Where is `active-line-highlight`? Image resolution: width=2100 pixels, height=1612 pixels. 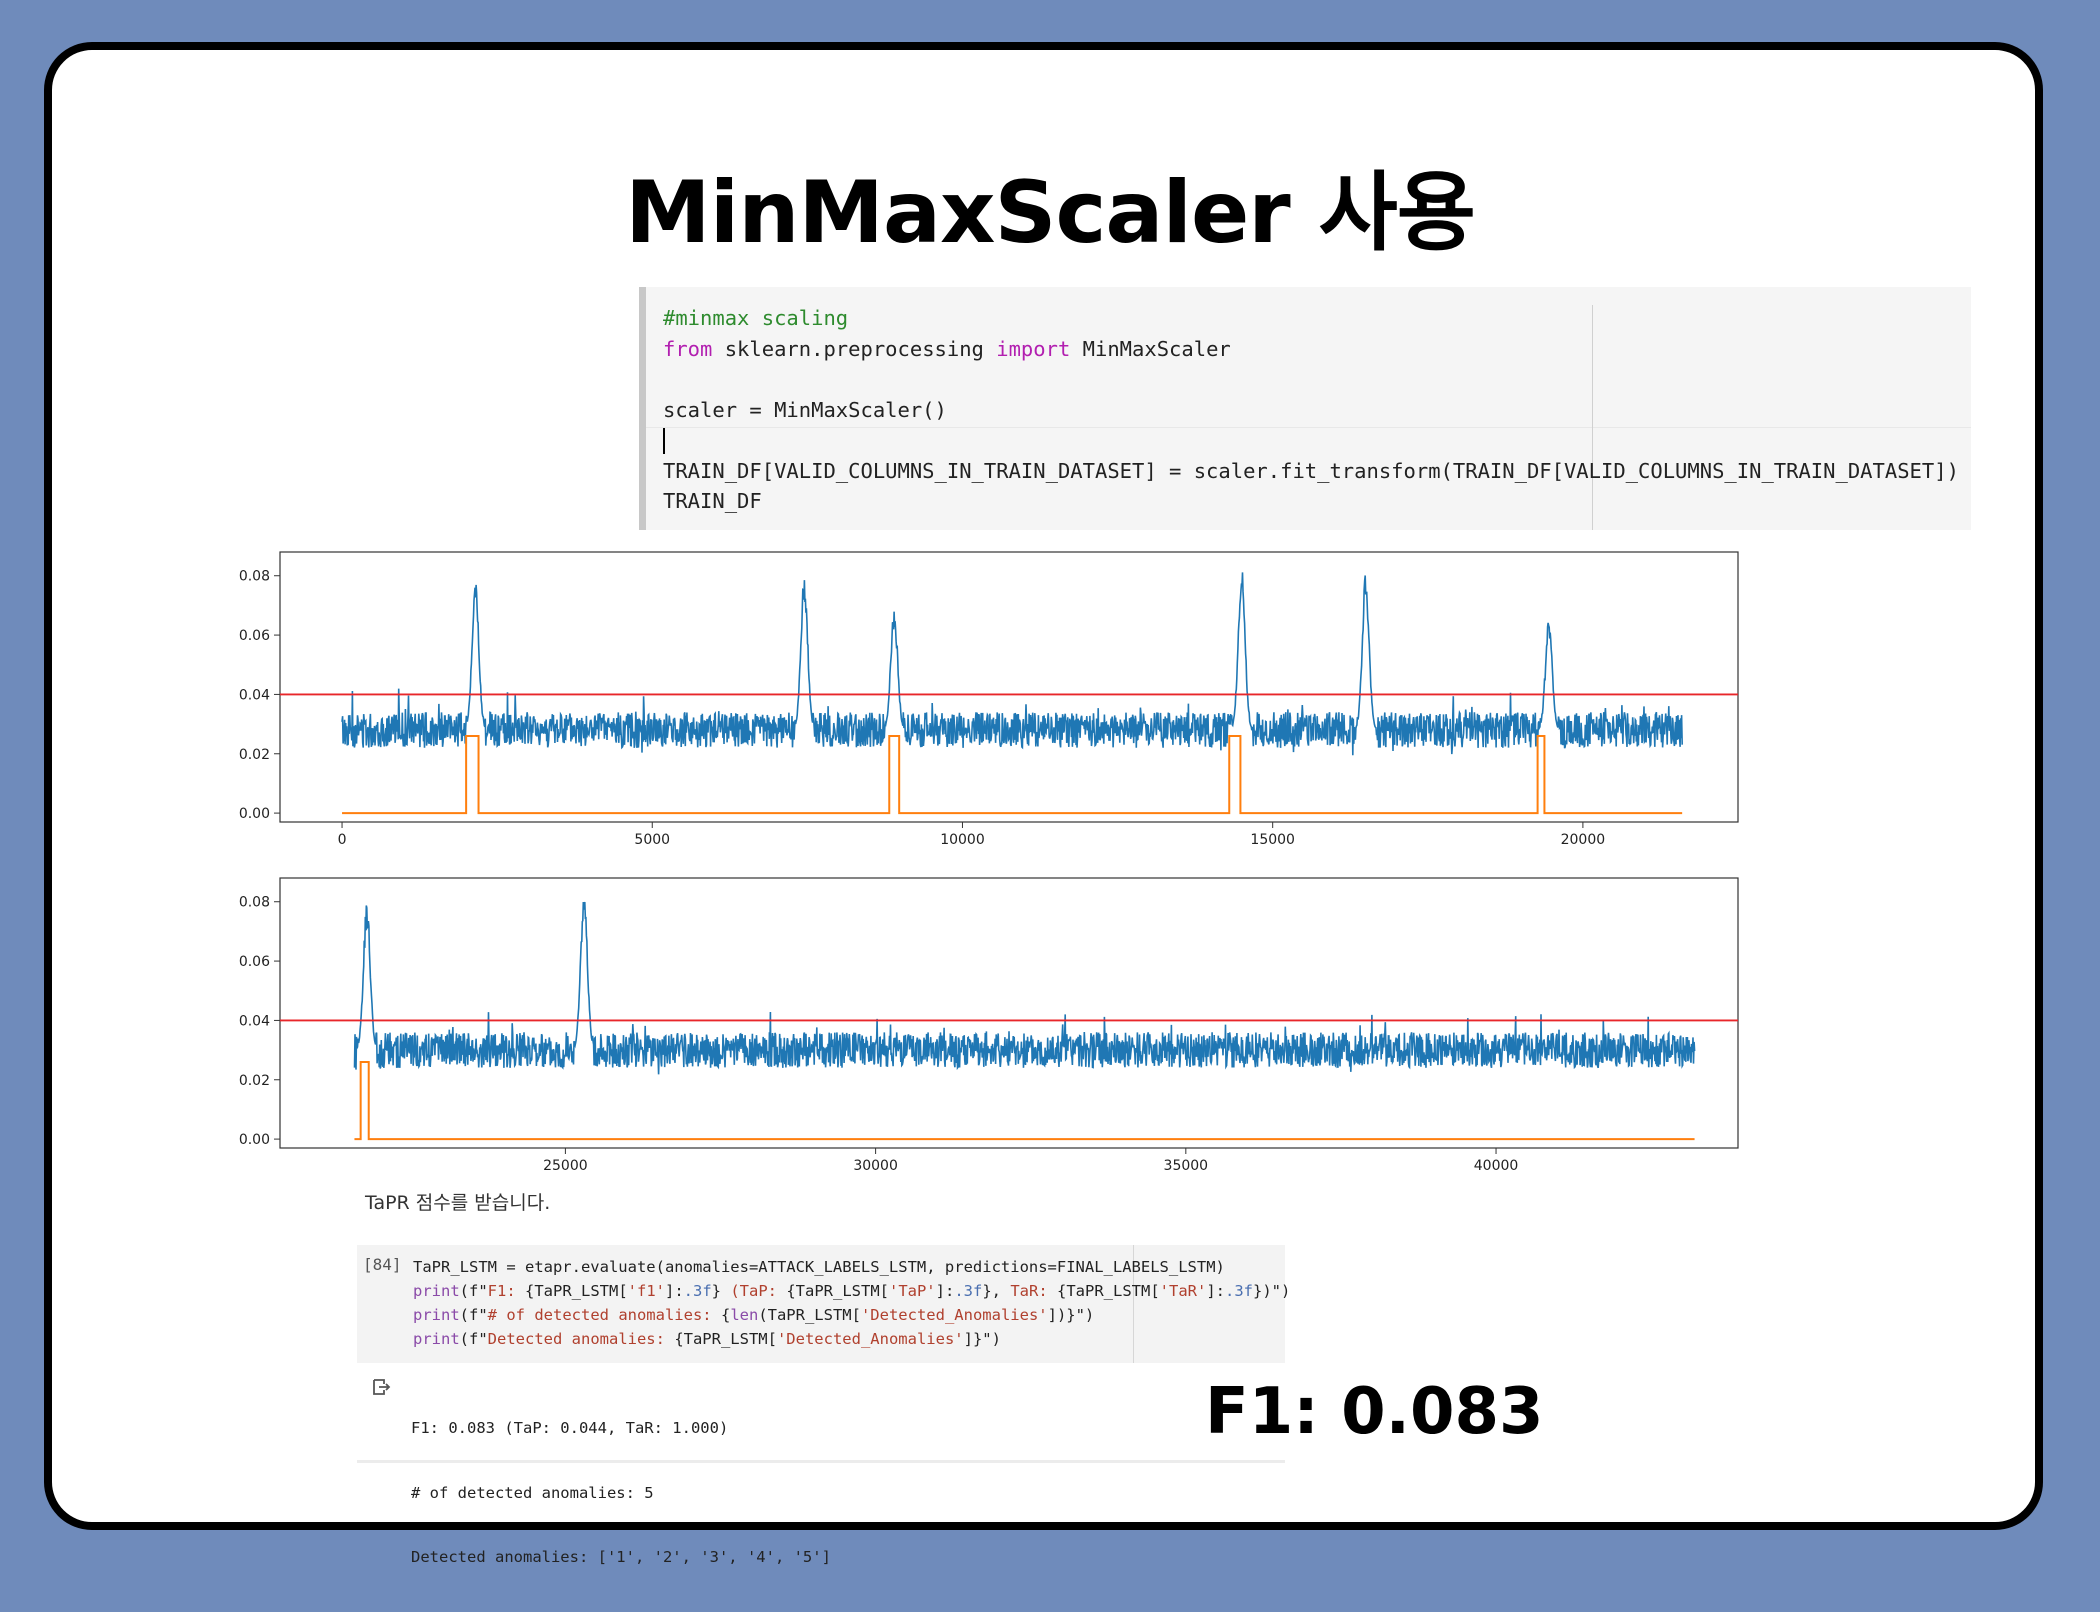
active-line-highlight is located at coordinates (1308, 427).